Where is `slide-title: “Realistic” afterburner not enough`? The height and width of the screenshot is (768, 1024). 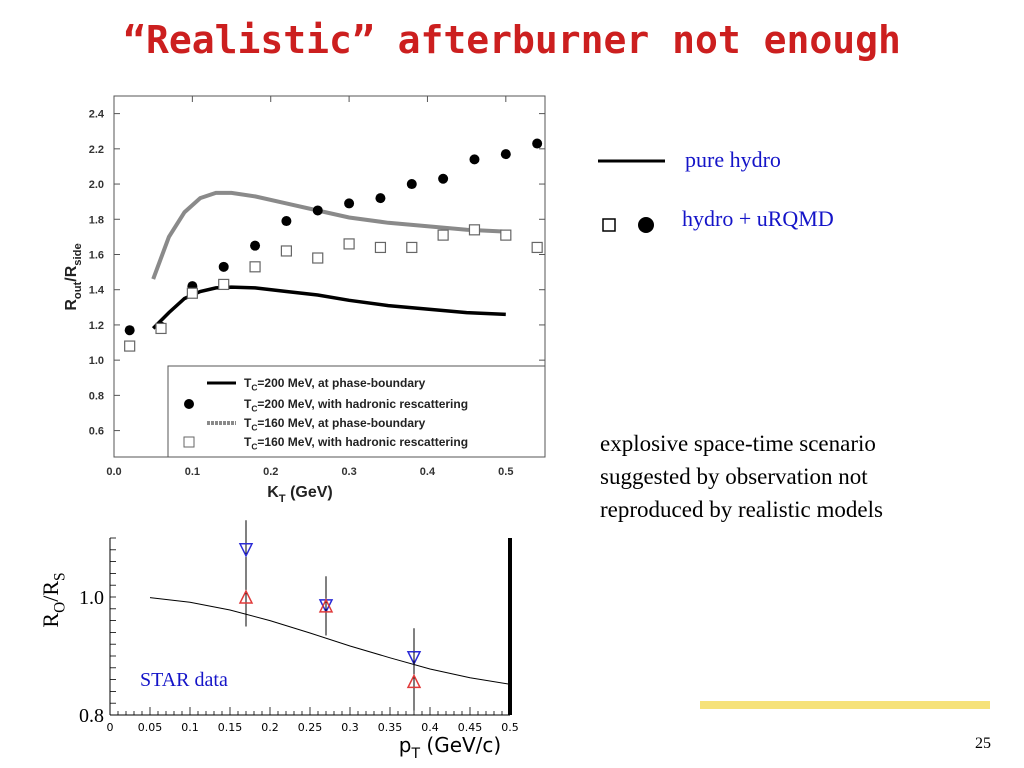 slide-title: “Realistic” afterburner not enough is located at coordinates (512, 40).